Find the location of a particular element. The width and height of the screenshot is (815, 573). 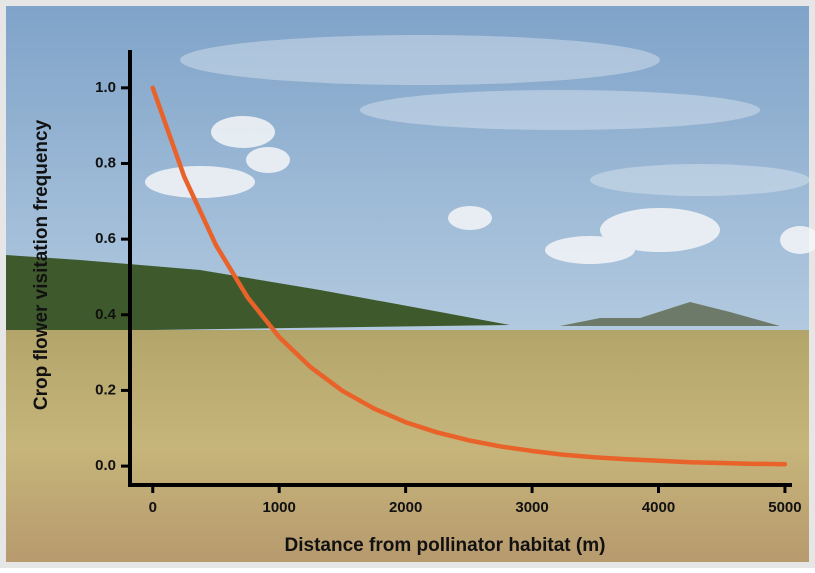

x-tick-label: 2000 is located at coordinates (405, 507).